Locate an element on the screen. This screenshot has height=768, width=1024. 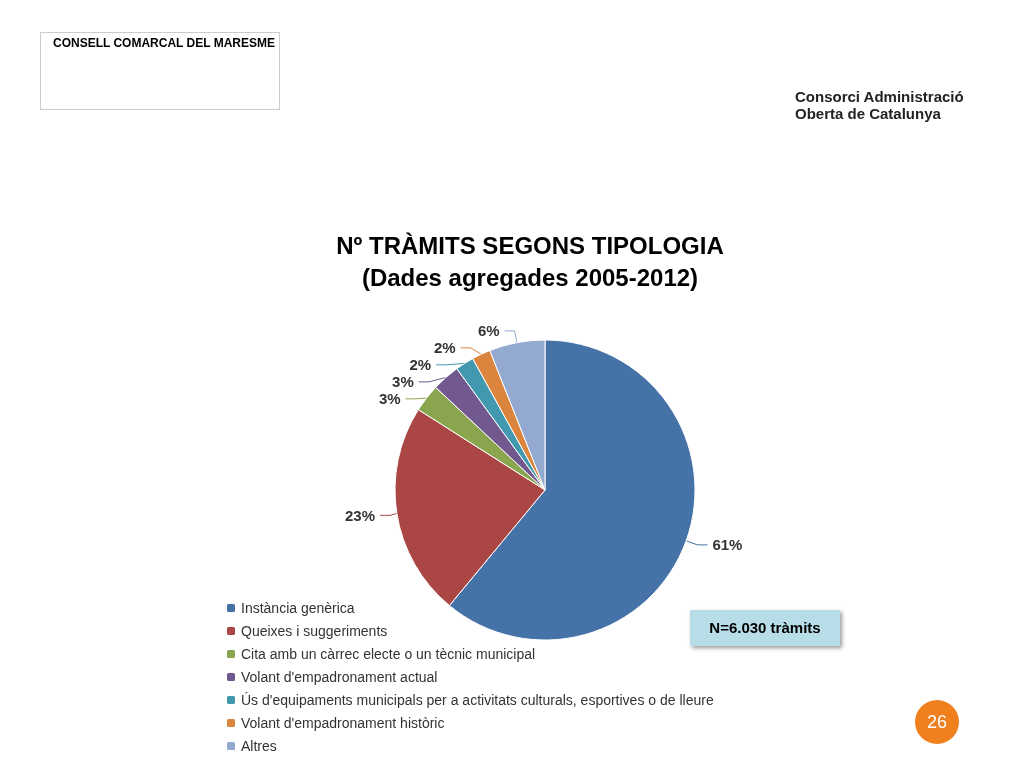
chart-subtitle: (Dades agregades 2005-2012) is located at coordinates (530, 277).